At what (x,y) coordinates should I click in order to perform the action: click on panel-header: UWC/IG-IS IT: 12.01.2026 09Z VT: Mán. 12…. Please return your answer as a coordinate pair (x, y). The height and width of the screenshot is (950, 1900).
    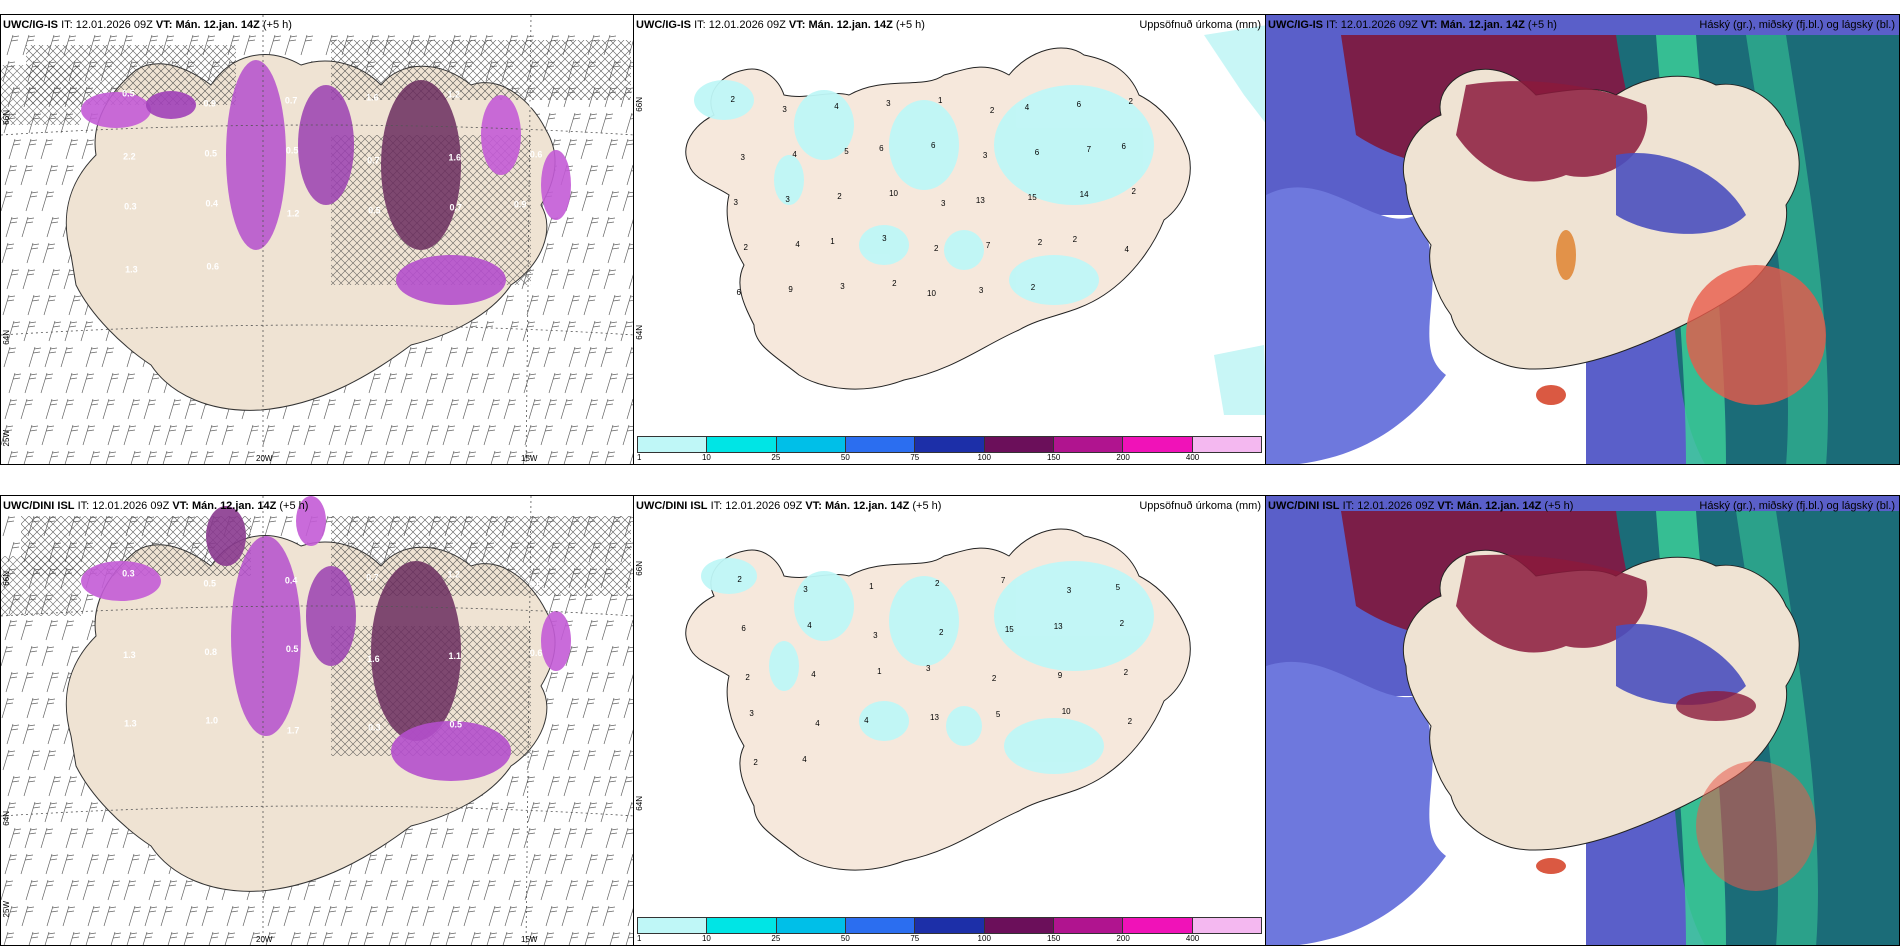
    Looking at the image, I should click on (780, 25).